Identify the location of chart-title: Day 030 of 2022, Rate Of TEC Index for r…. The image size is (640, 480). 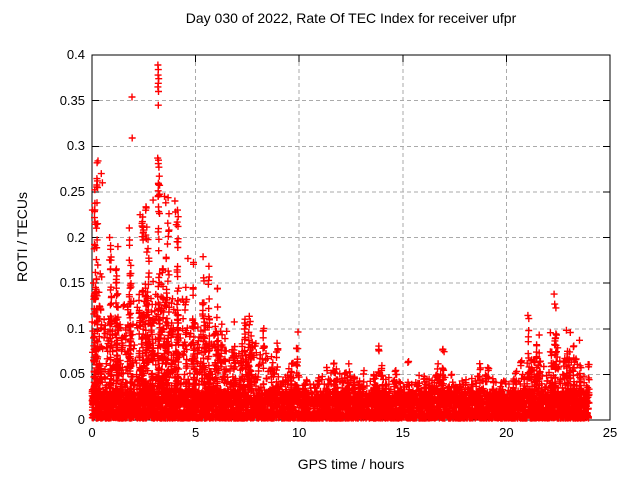
(351, 18).